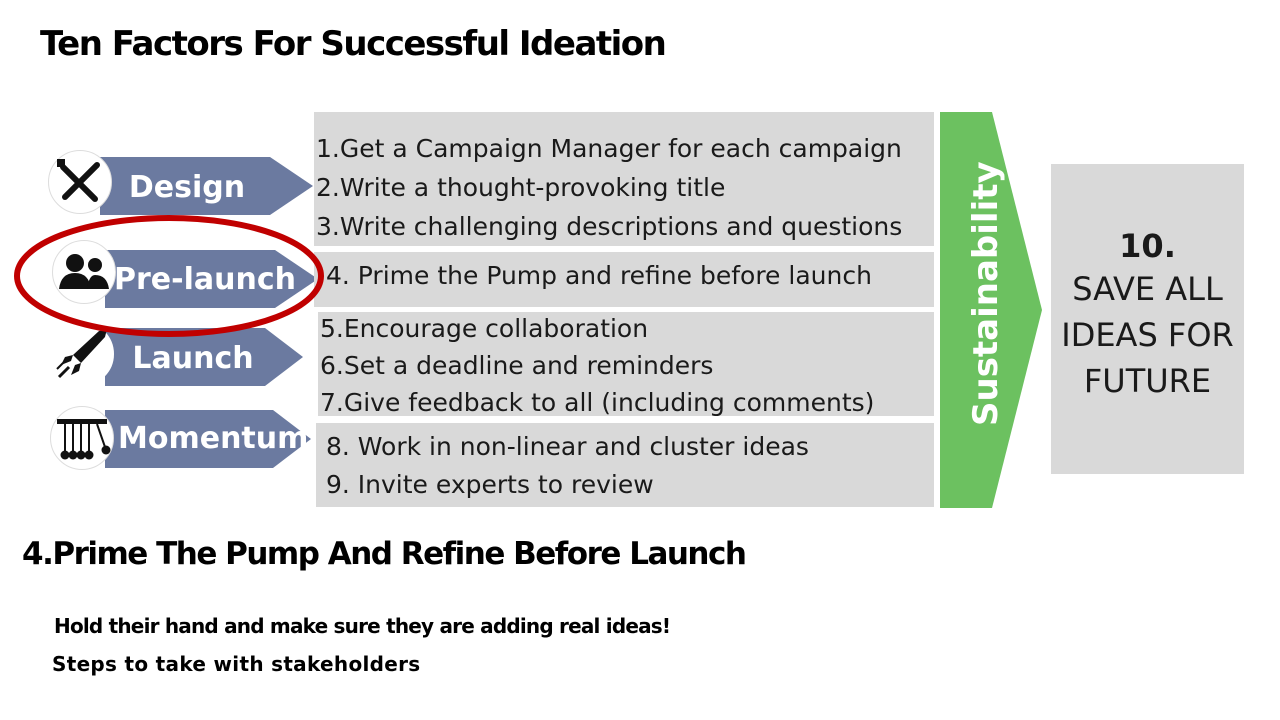 Image resolution: width=1280 pixels, height=720 pixels. What do you see at coordinates (80, 182) in the screenshot?
I see `pencil-ruler-icon` at bounding box center [80, 182].